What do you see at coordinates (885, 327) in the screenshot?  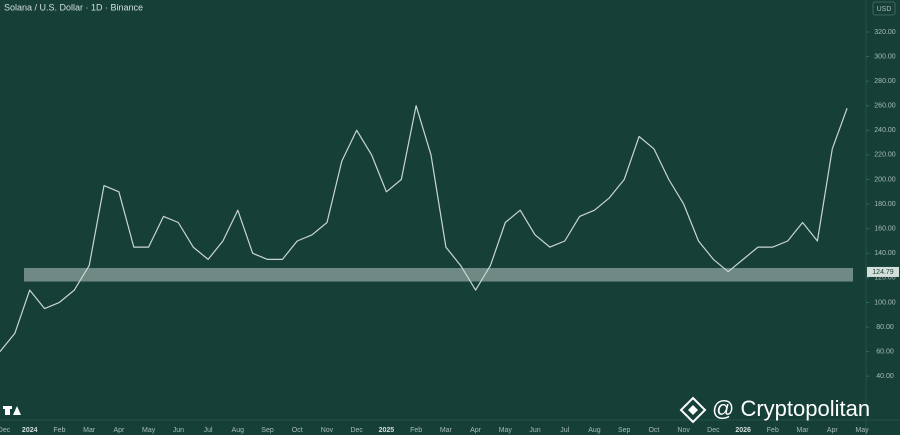 I see `y-tick-label: 80.00` at bounding box center [885, 327].